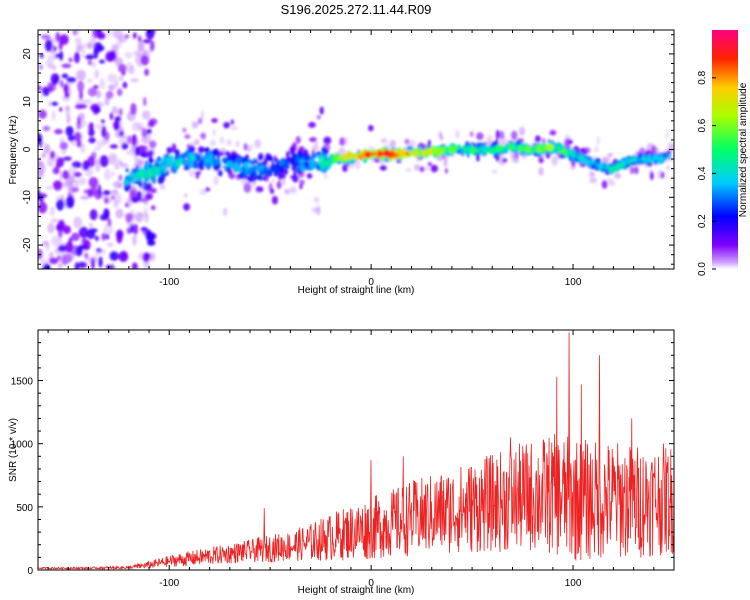  Describe the element at coordinates (356, 590) in the screenshot. I see `snr-x-axis-label: Height of straight line (km)` at that location.